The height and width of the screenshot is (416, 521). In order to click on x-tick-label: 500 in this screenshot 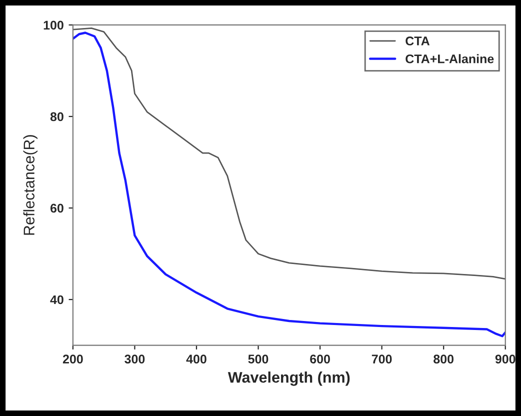, I will do `click(258, 359)`.